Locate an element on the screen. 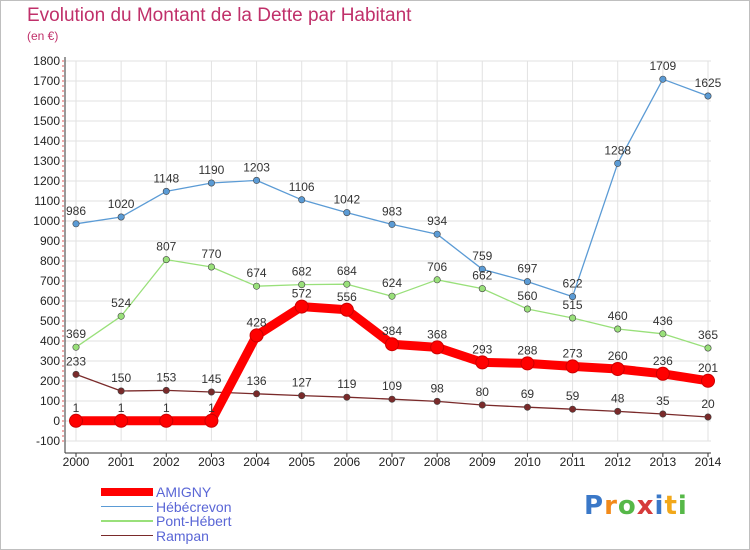  data-label: 662 is located at coordinates (482, 276).